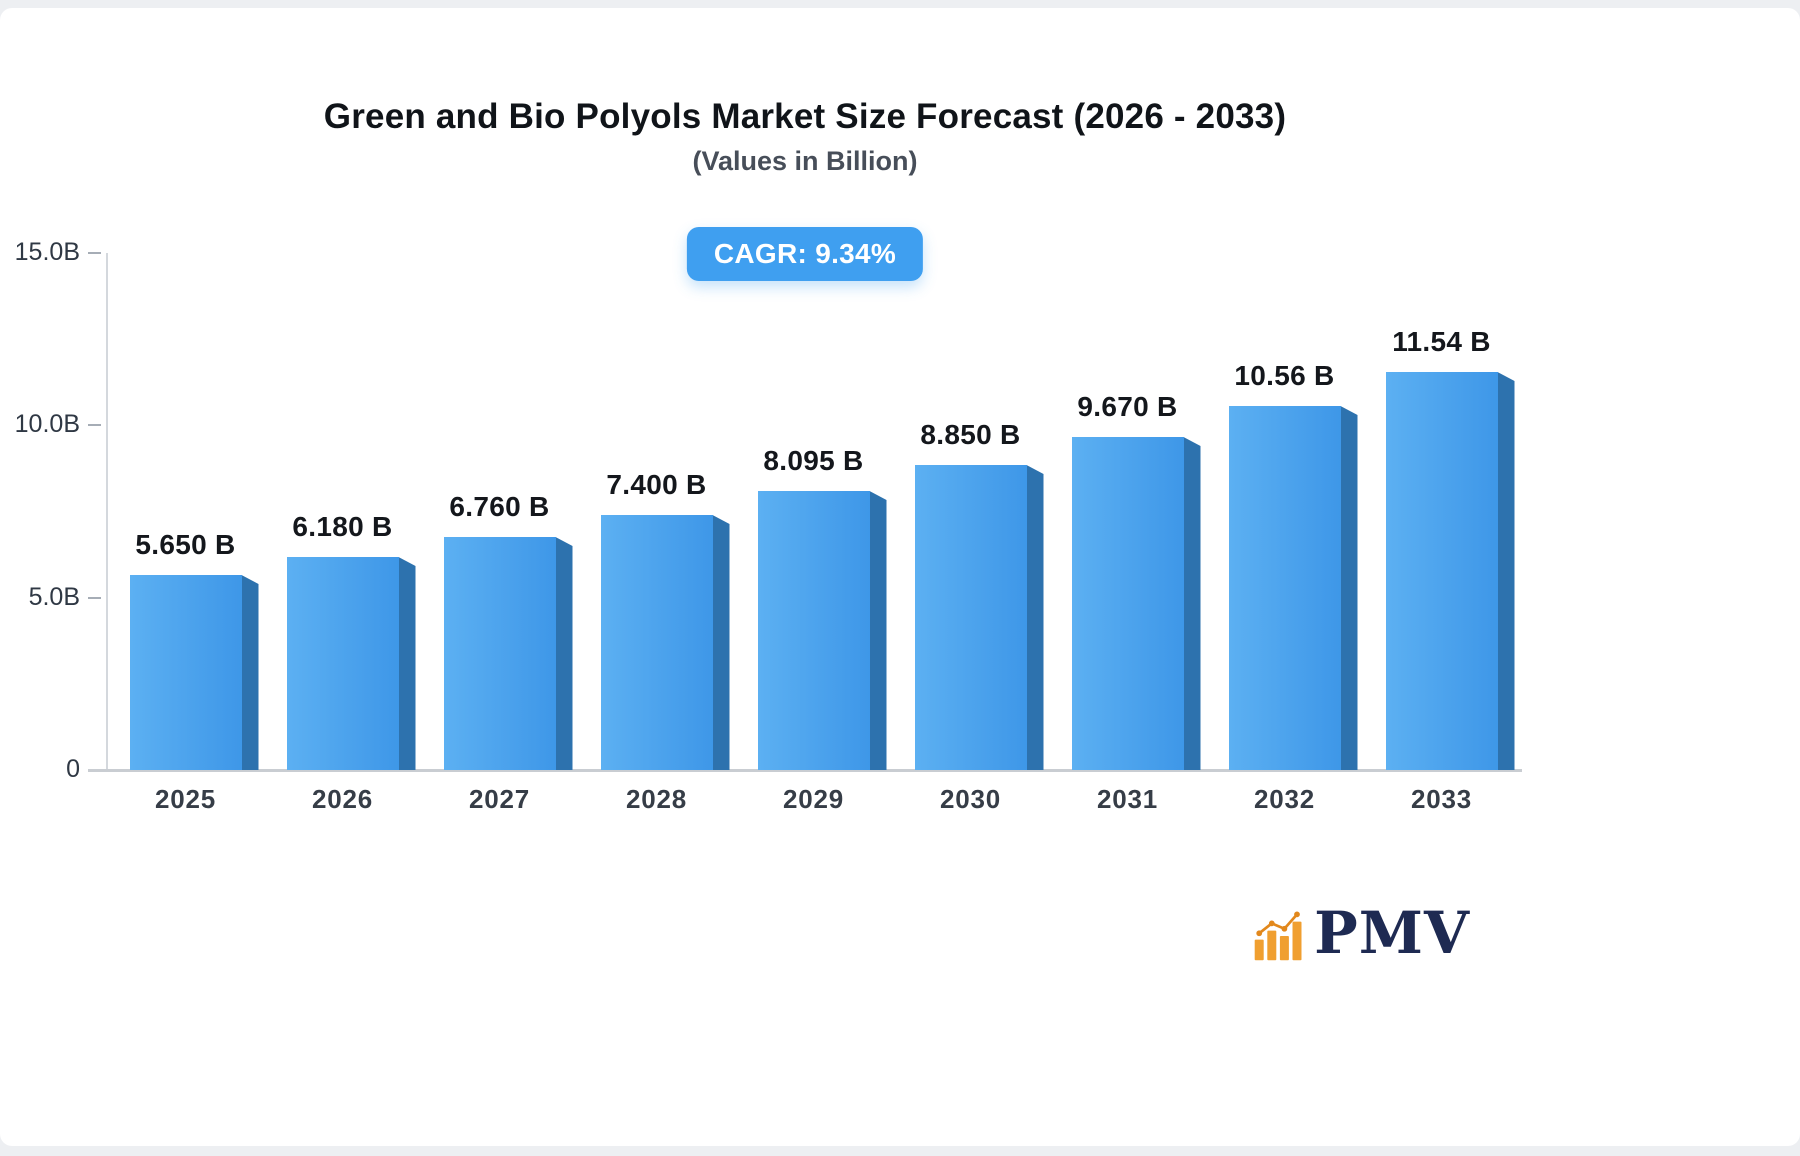 This screenshot has height=1156, width=1800. Describe the element at coordinates (47, 424) in the screenshot. I see `y-axis-tick-label: 10.0B` at that location.